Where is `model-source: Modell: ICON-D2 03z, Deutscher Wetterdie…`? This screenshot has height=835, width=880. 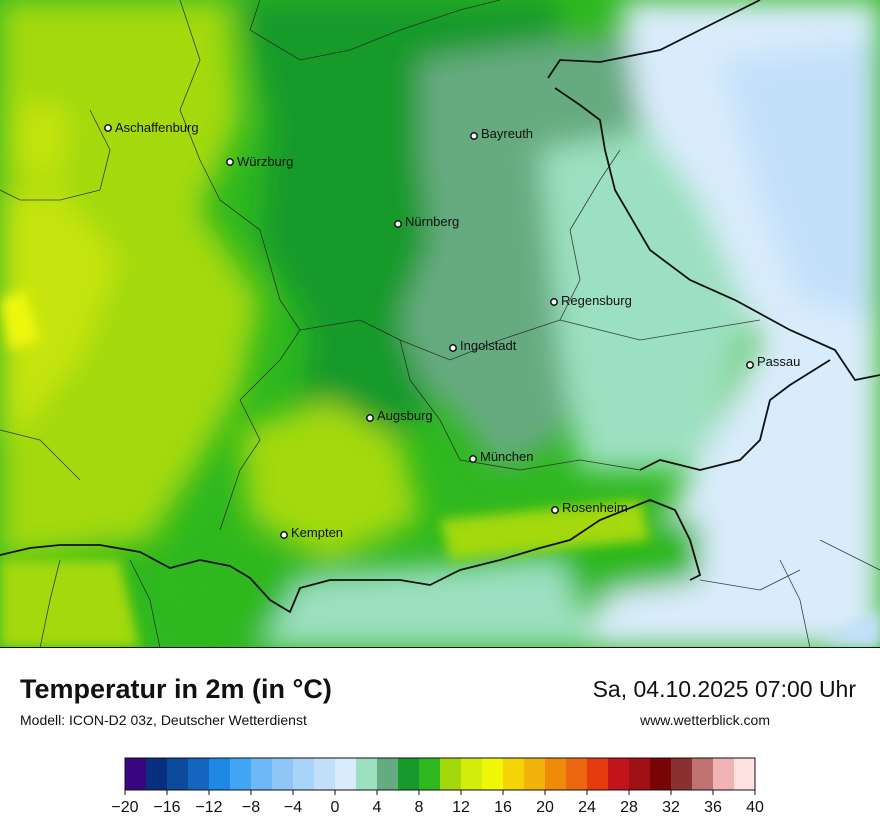 model-source: Modell: ICON-D2 03z, Deutscher Wetterdie… is located at coordinates (163, 720).